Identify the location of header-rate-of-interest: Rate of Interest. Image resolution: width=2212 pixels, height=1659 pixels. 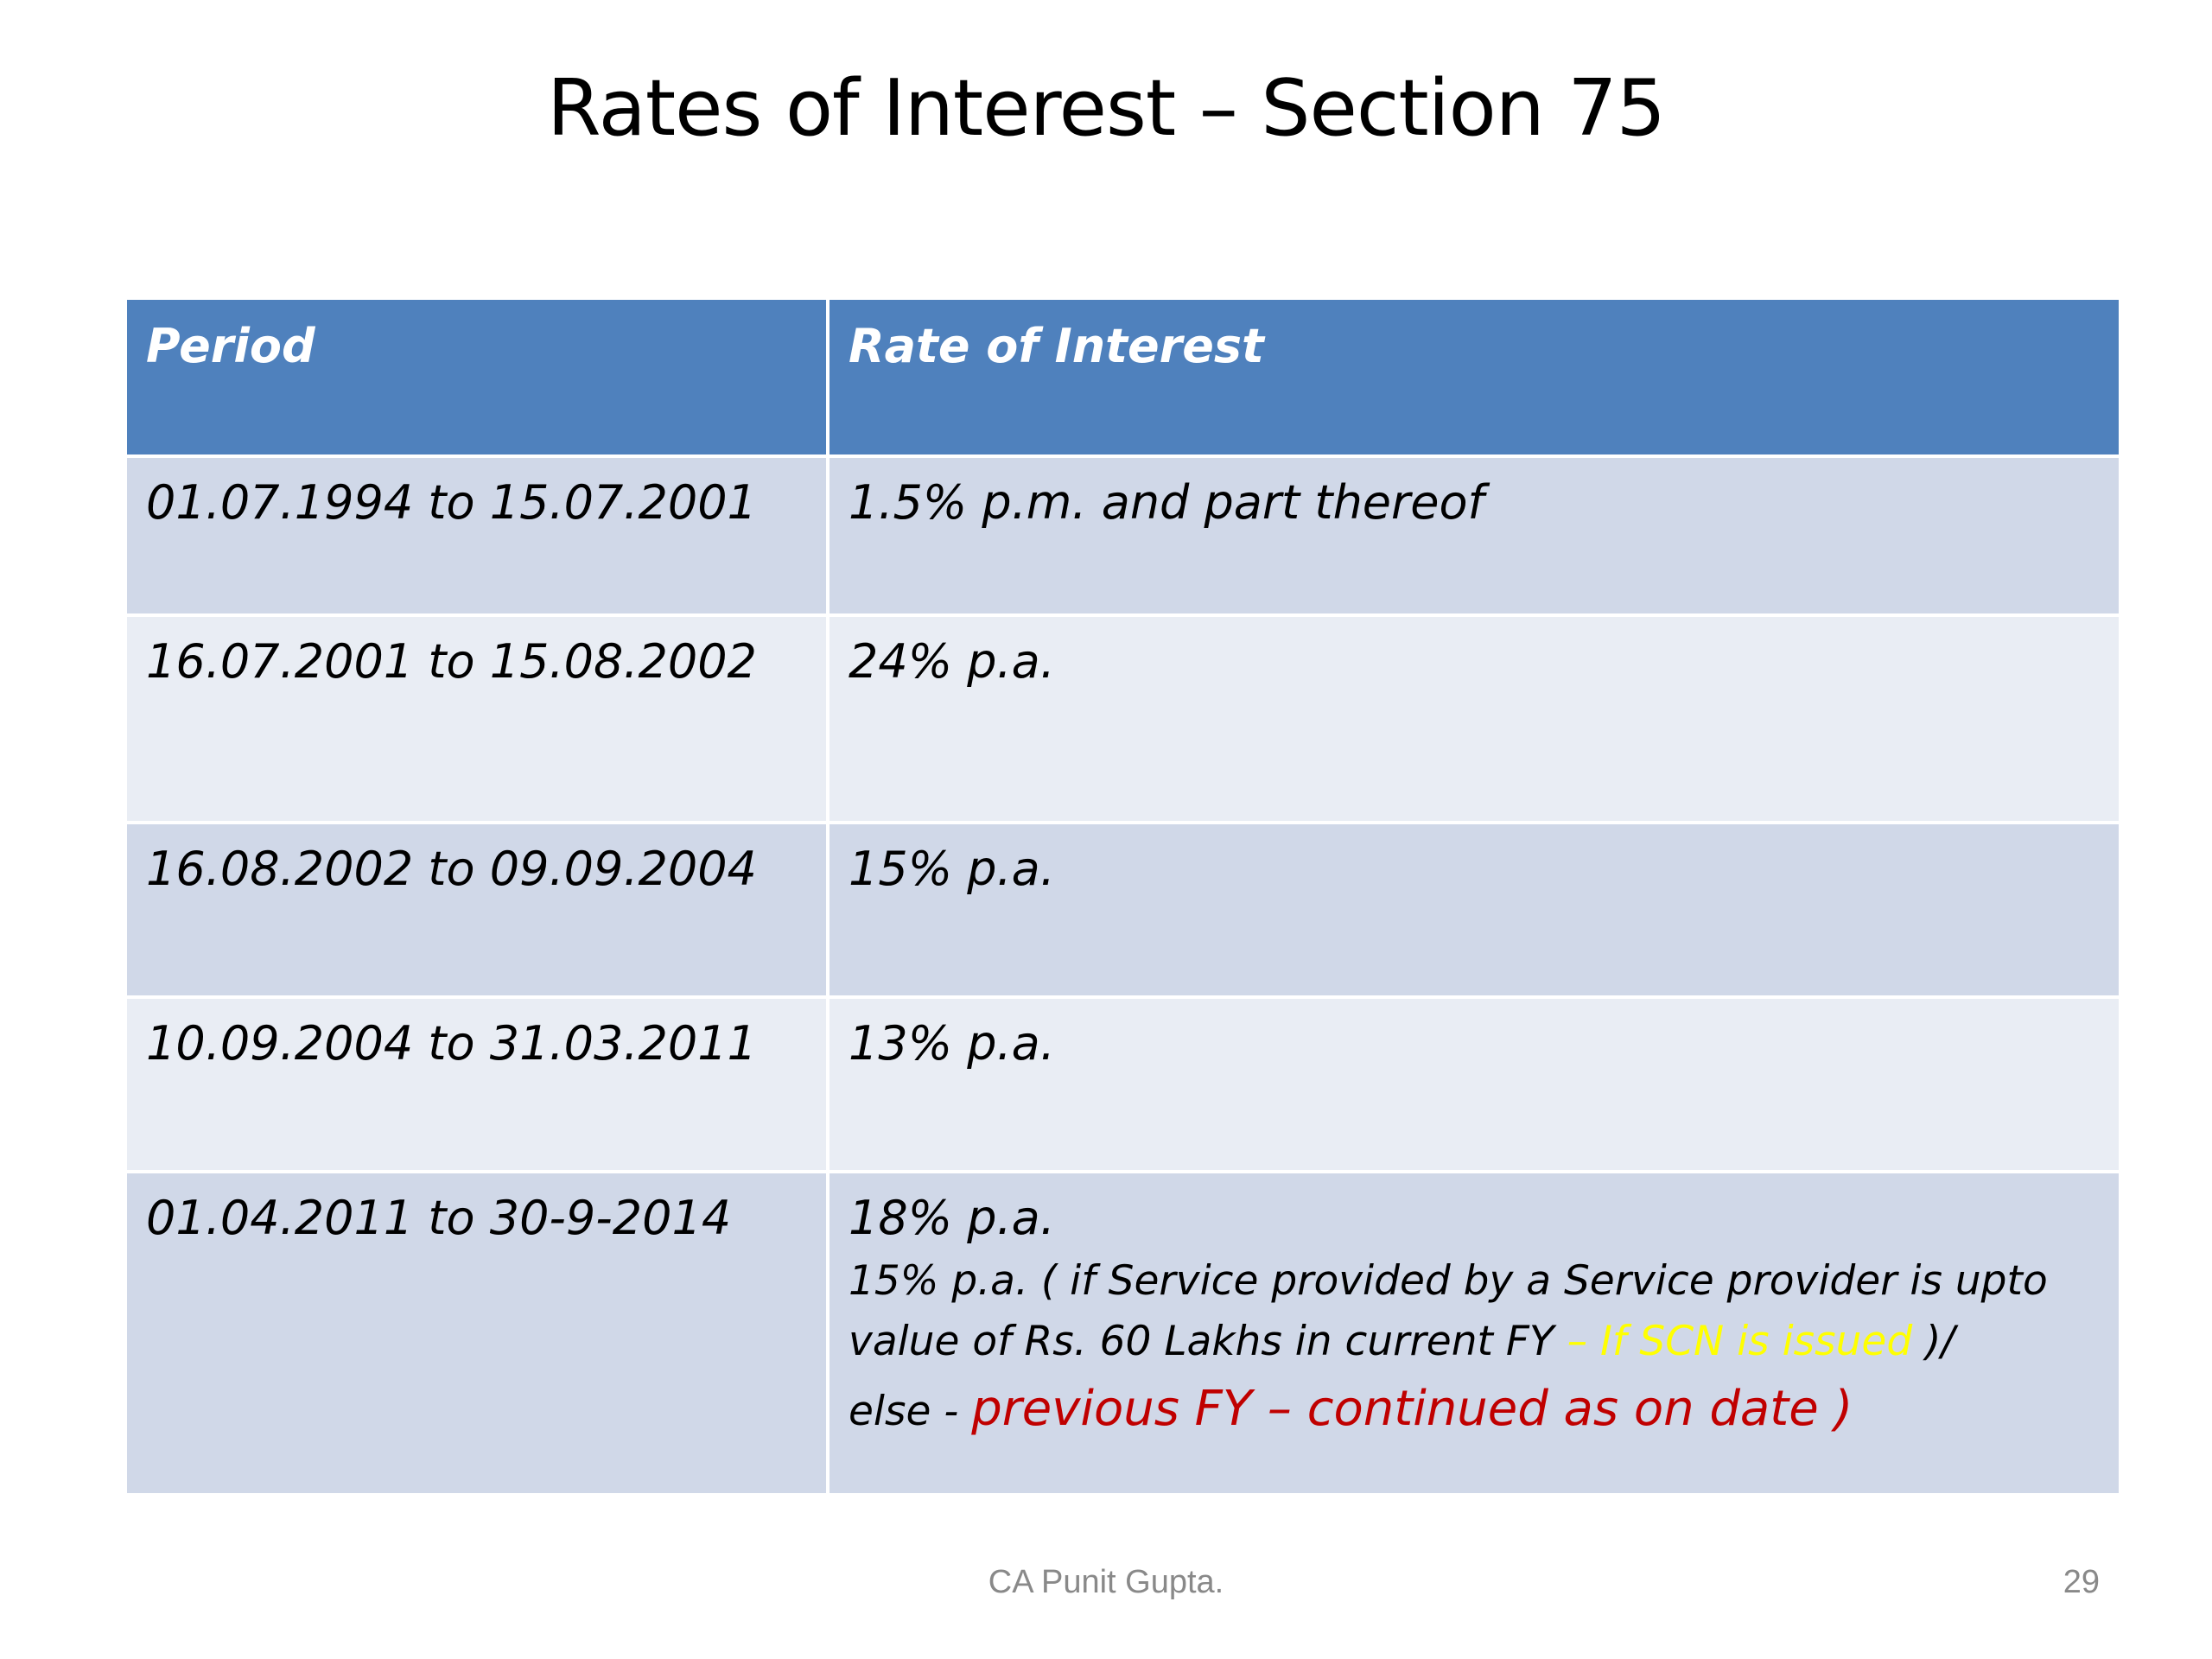
(1474, 377).